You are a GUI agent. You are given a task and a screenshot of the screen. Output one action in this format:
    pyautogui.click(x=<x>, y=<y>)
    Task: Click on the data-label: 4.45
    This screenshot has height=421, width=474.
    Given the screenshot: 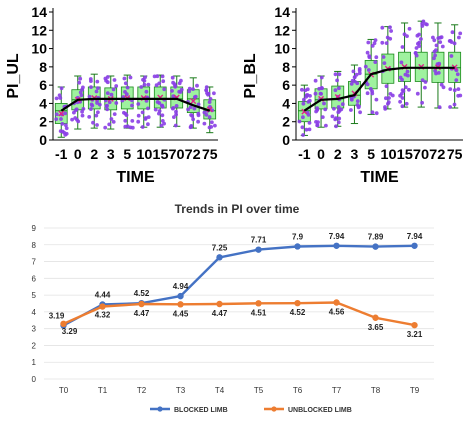 What is the action you would take?
    pyautogui.click(x=181, y=313)
    